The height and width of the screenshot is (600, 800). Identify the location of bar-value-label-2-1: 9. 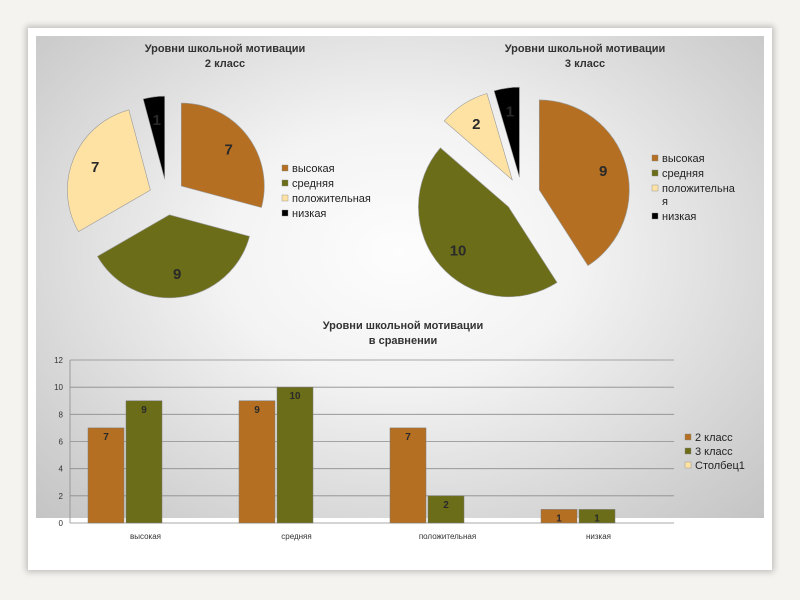
(144, 410).